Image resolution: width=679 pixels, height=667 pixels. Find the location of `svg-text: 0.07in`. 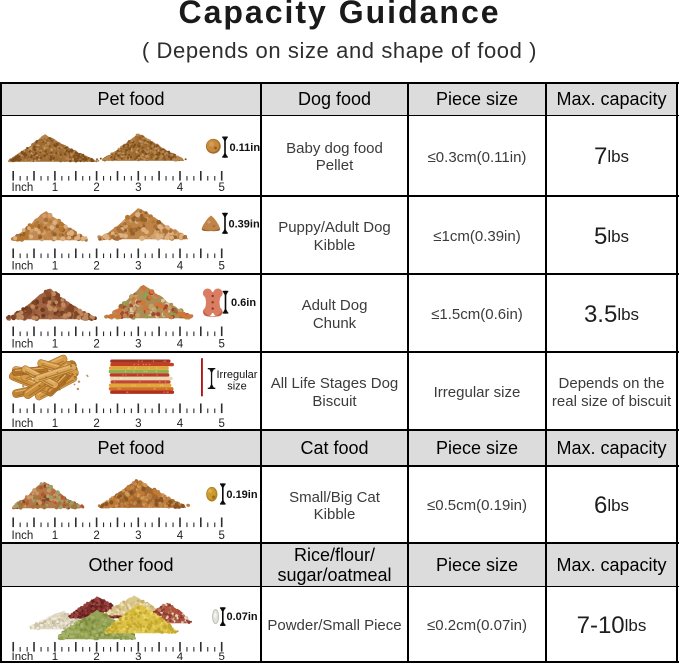

svg-text: 0.07in is located at coordinates (241, 617).